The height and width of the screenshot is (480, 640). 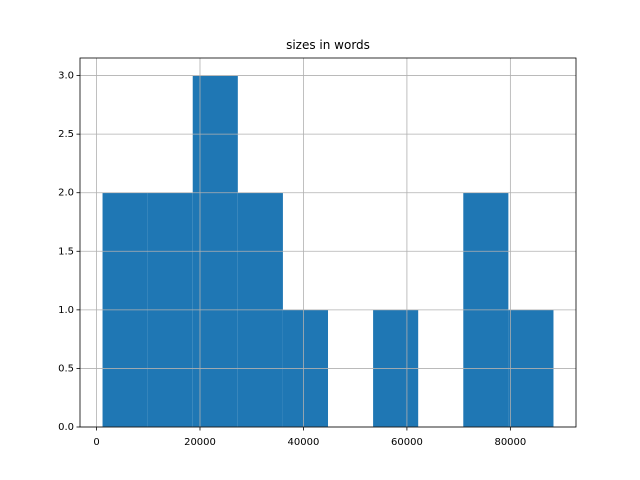 What do you see at coordinates (66, 310) in the screenshot?
I see `y-tick-label: 1.0` at bounding box center [66, 310].